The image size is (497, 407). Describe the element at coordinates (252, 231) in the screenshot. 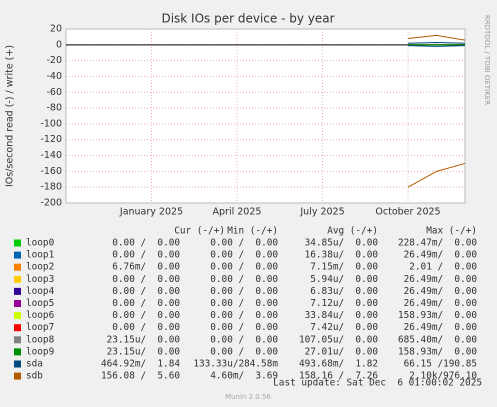

I see `table-header: Min (-/+)` at that location.